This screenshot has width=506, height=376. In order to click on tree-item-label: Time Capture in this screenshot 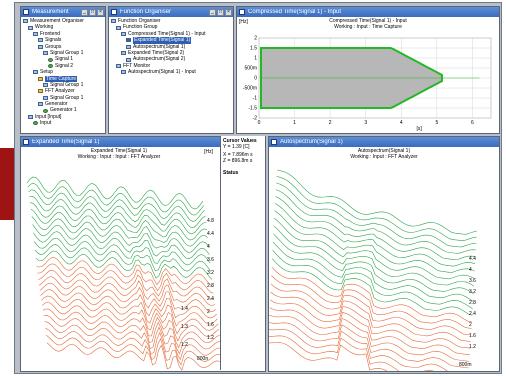, I will do `click(61, 78)`.